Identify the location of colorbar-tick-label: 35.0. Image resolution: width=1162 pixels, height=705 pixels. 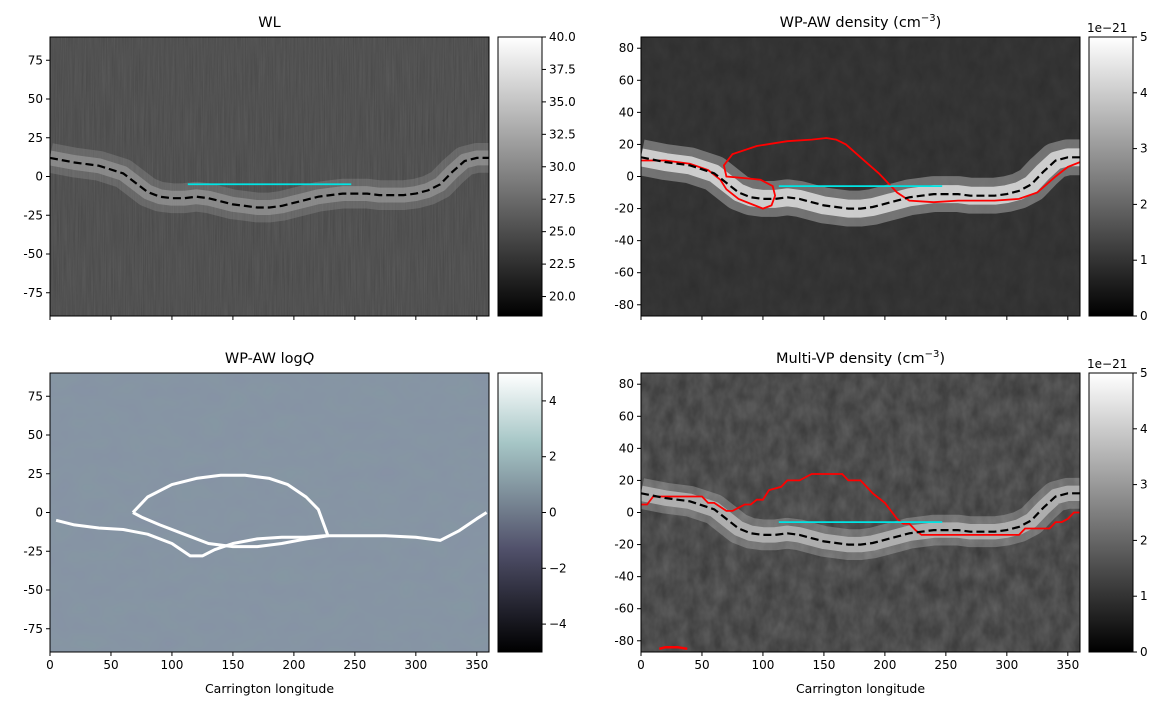
(562, 102).